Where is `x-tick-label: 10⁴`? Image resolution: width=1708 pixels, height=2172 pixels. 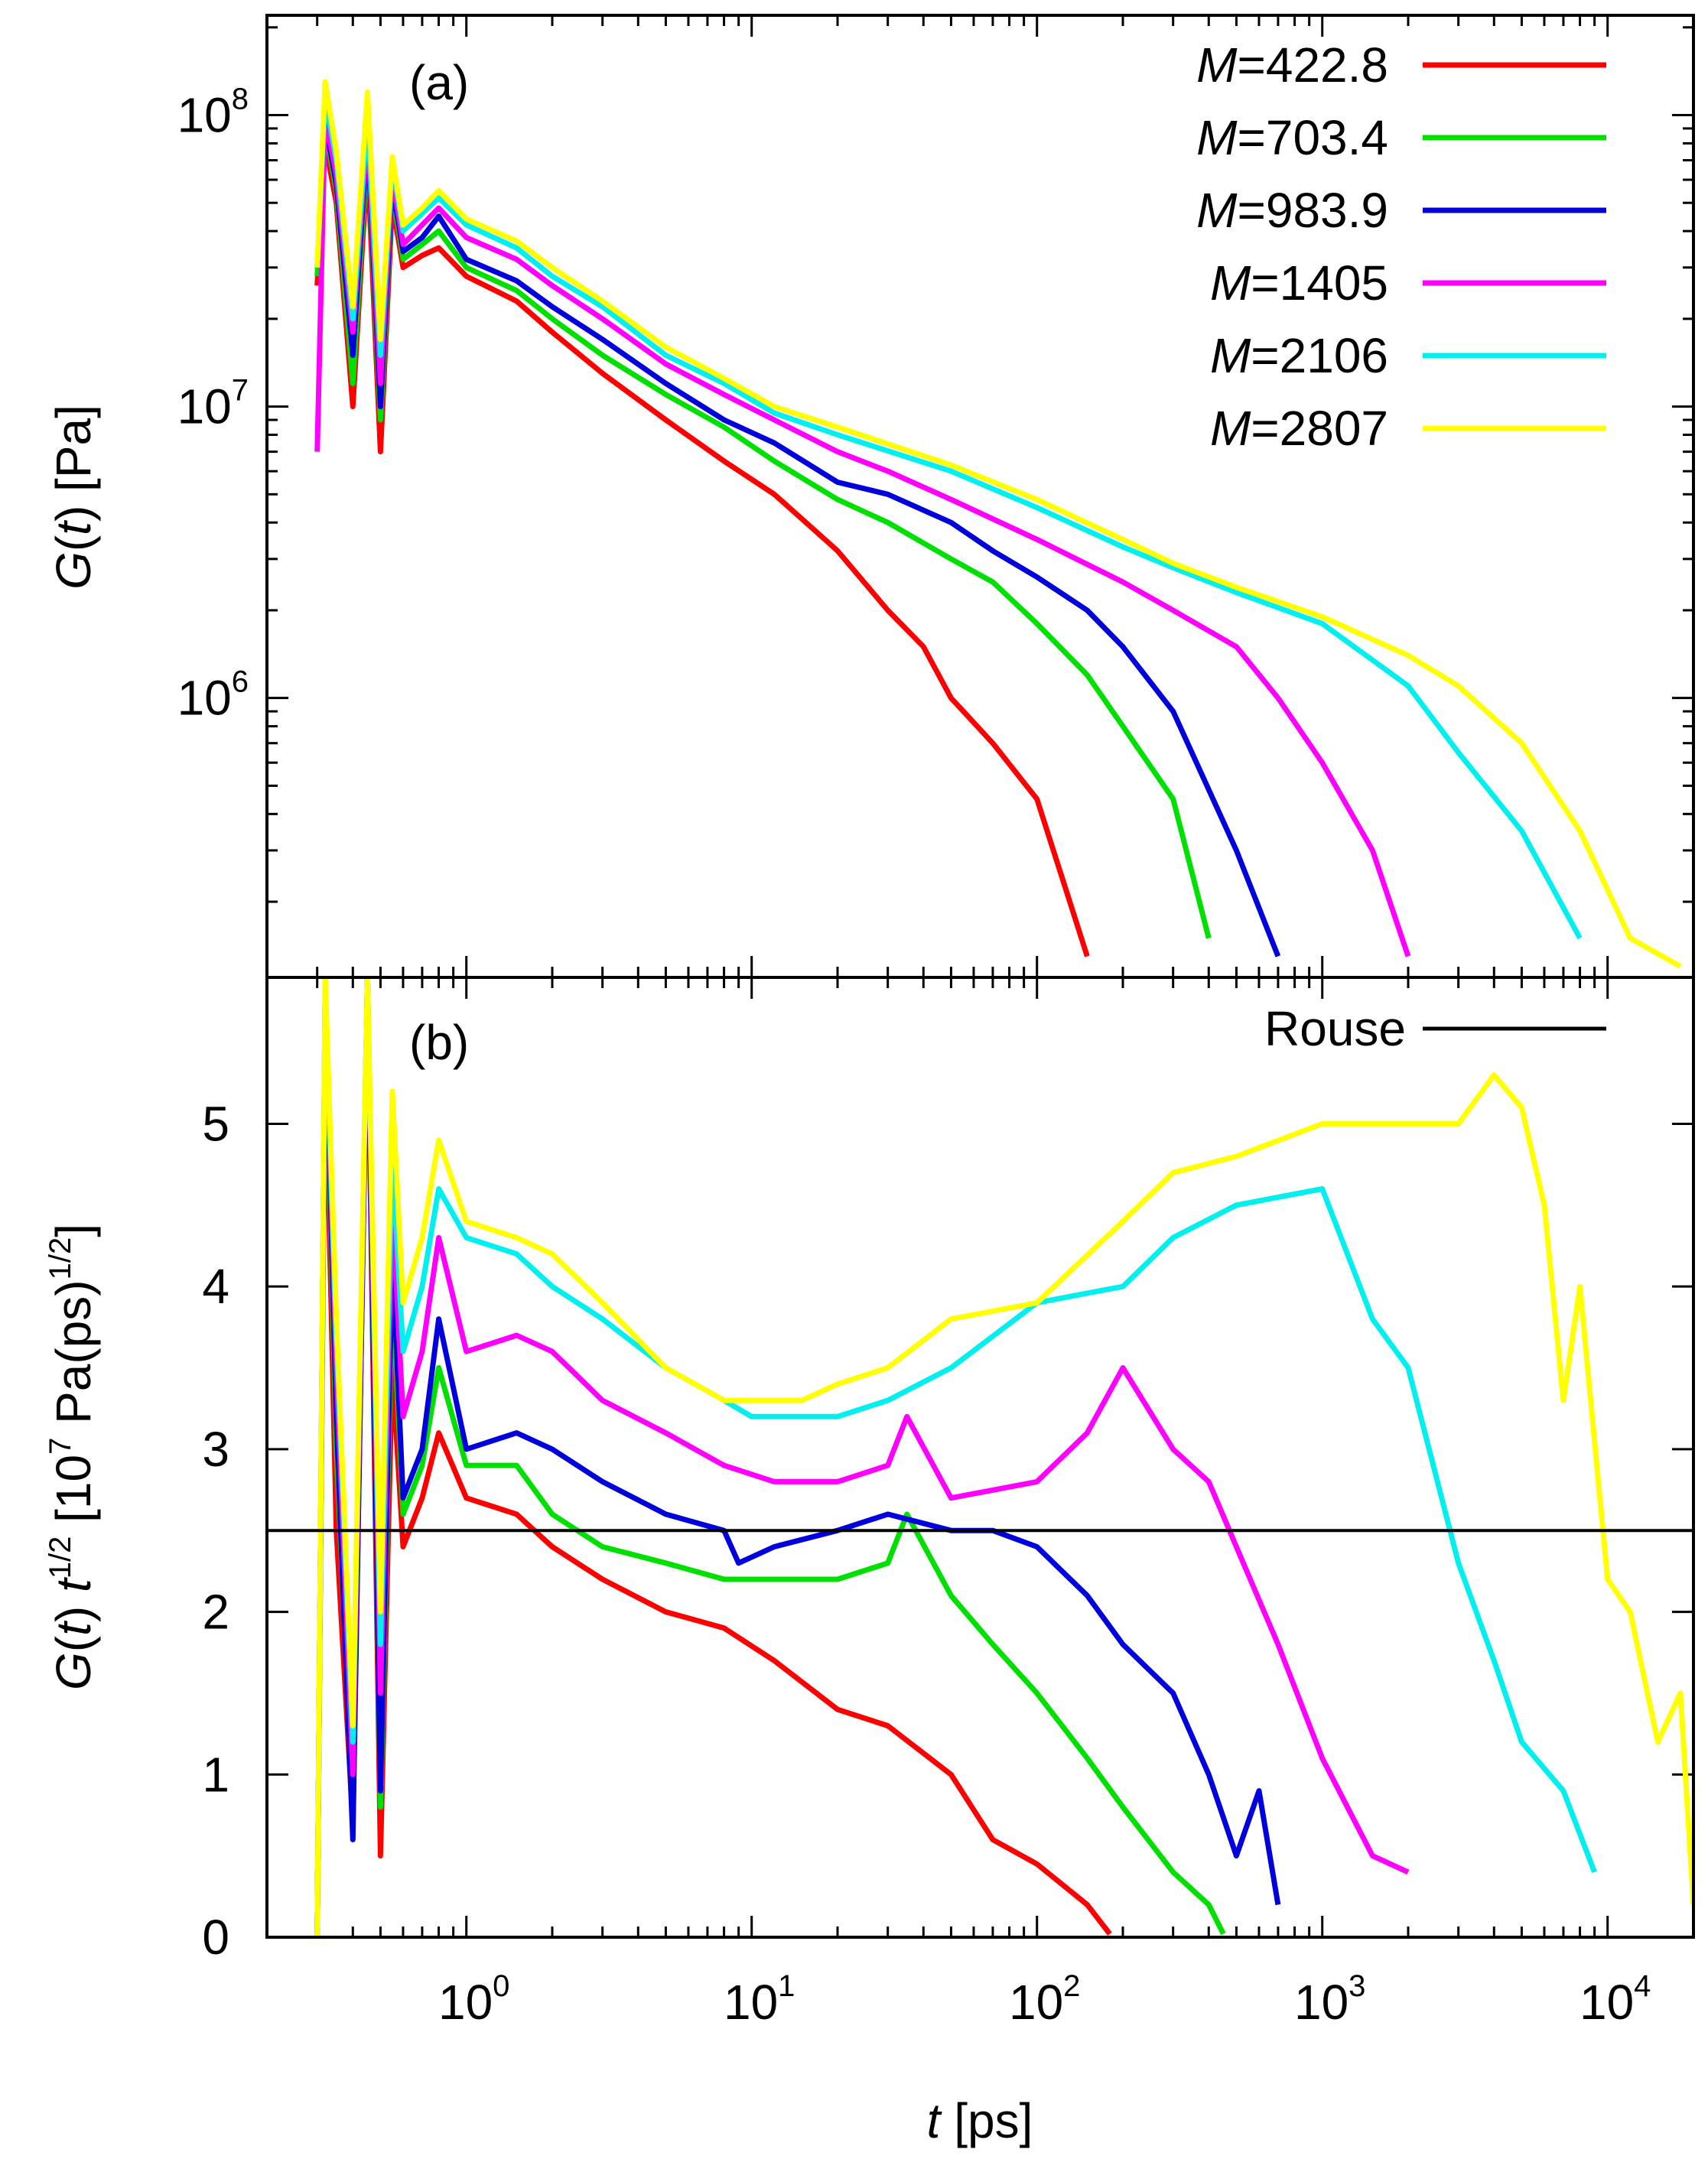
x-tick-label: 10⁴ is located at coordinates (1615, 1999).